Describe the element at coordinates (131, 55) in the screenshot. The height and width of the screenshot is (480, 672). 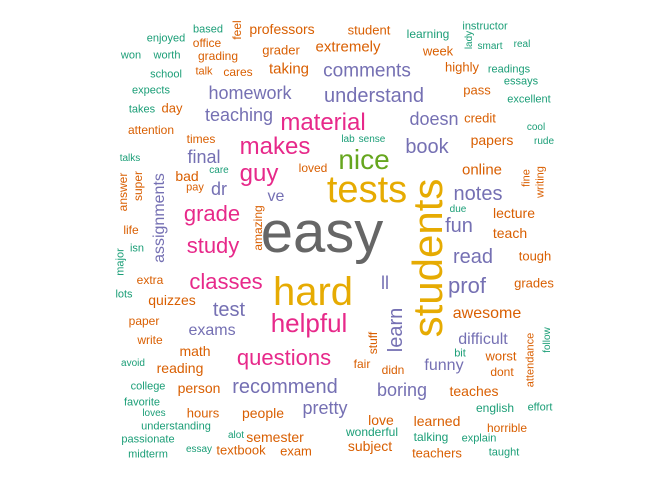
I see `word-won: won` at that location.